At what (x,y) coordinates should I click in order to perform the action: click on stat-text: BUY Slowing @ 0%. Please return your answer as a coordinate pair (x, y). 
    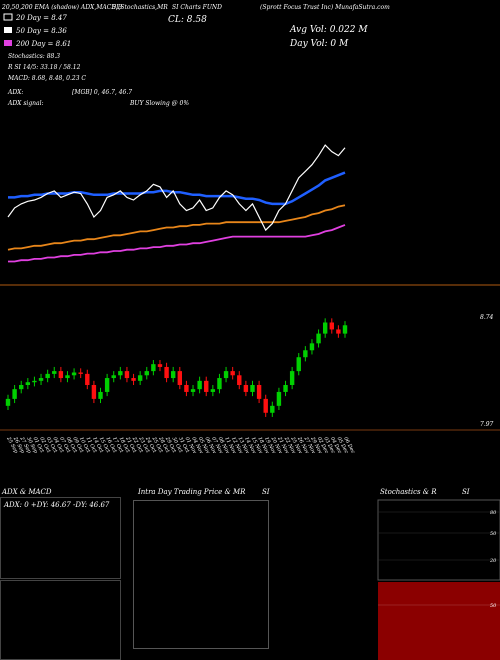
    Looking at the image, I should click on (159, 103).